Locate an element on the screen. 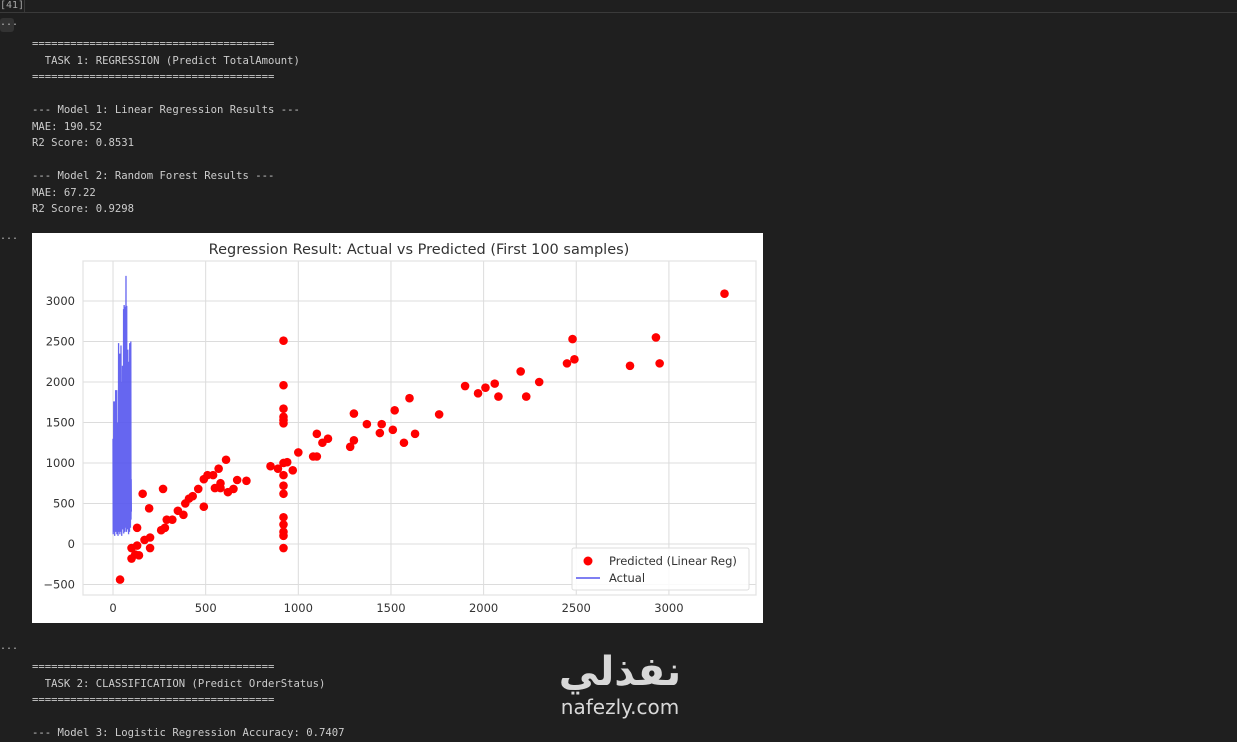 The height and width of the screenshot is (742, 1237). x-tick-label: 2500 is located at coordinates (576, 608).